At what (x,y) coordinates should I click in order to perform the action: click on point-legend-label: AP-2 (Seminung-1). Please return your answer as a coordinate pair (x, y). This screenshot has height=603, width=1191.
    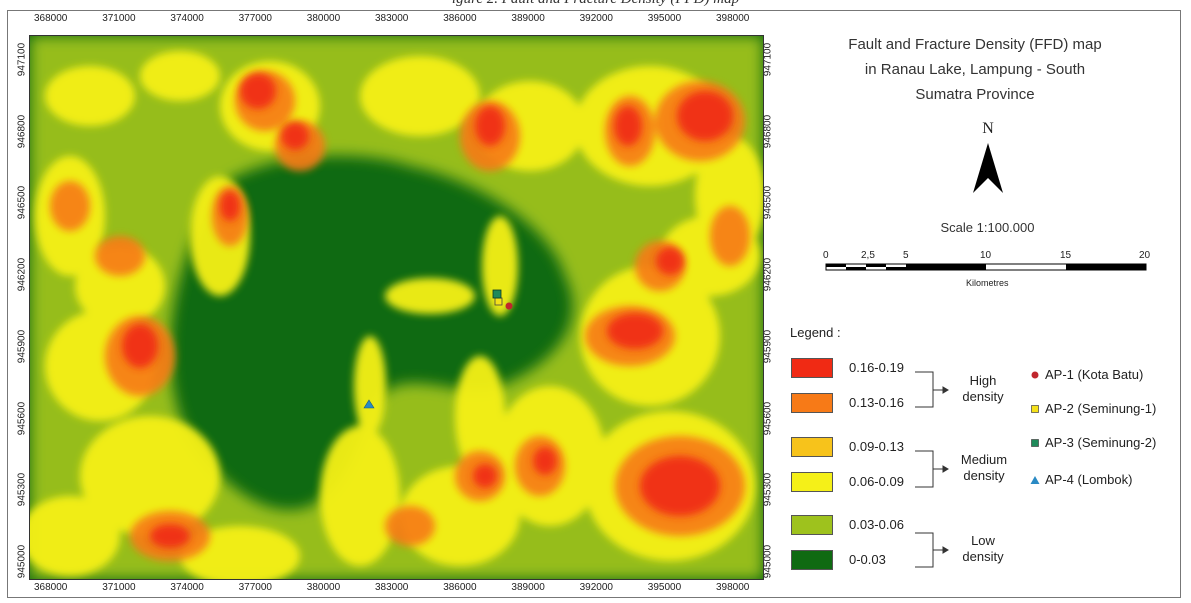
    Looking at the image, I should click on (1101, 408).